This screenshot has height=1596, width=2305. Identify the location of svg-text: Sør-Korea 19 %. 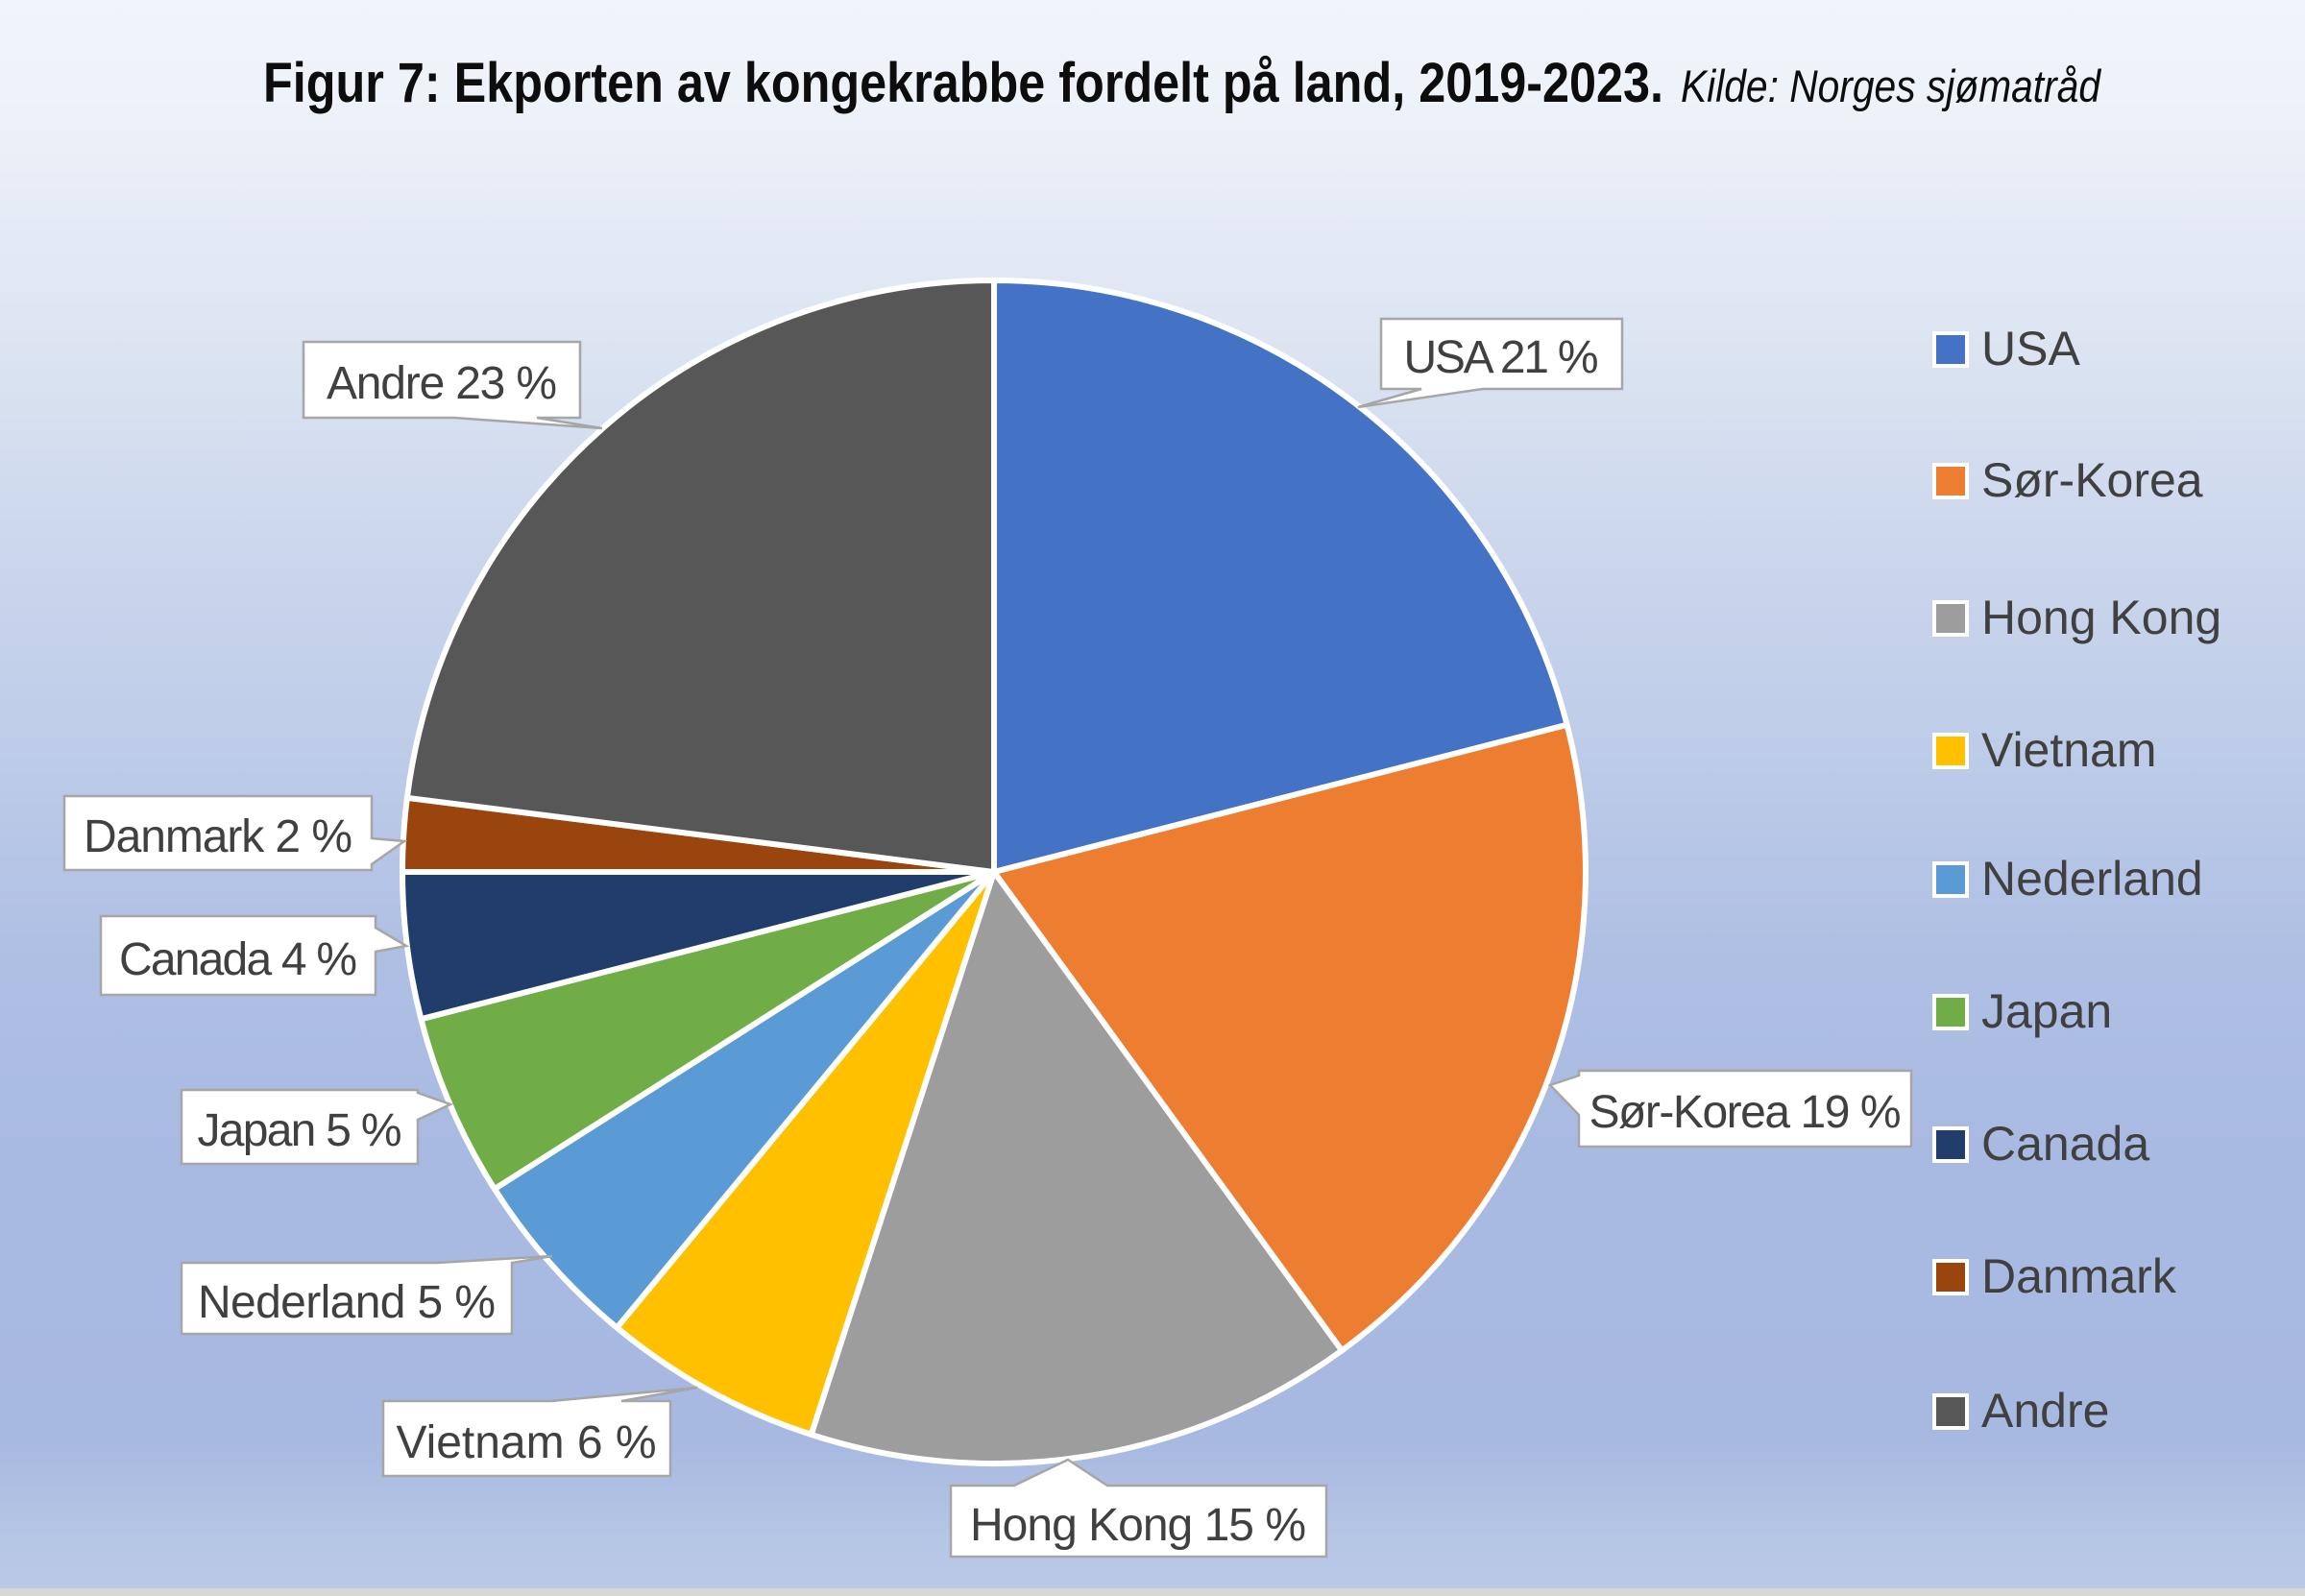
(1745, 1112).